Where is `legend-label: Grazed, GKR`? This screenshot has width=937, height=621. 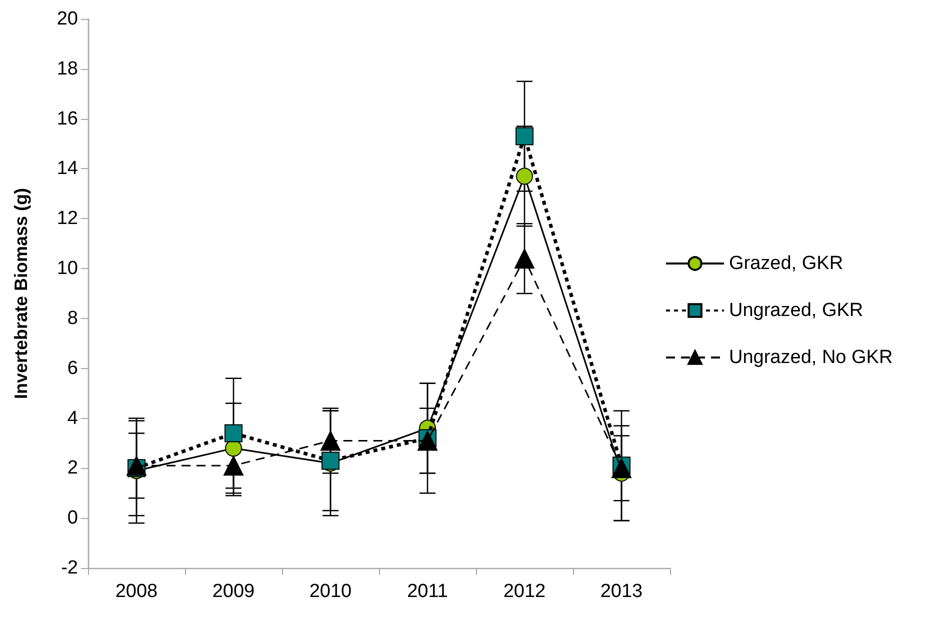 legend-label: Grazed, GKR is located at coordinates (786, 263).